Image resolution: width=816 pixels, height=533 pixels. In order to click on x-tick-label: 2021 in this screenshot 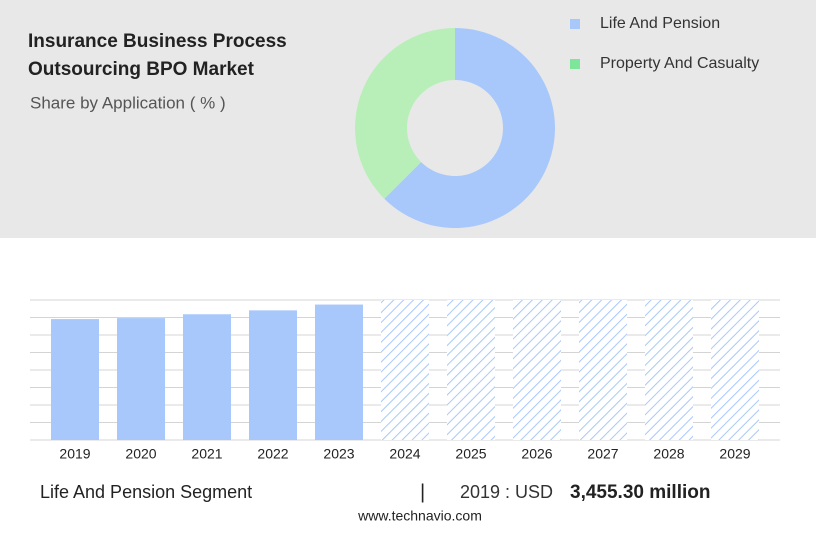, I will do `click(206, 454)`.